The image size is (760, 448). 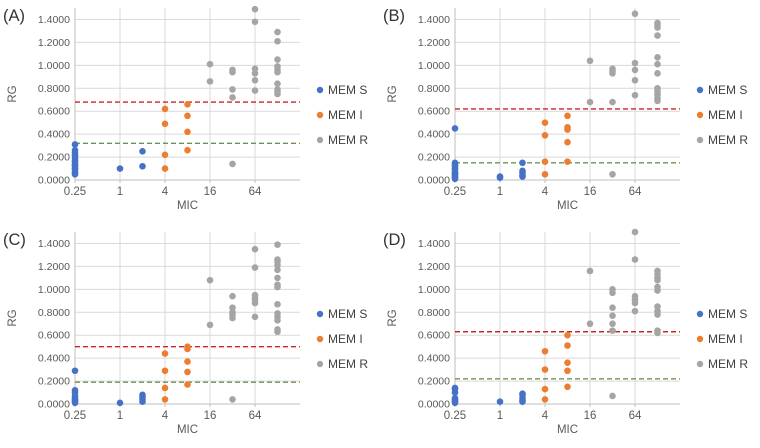 What do you see at coordinates (590, 192) in the screenshot?
I see `x-tick-label: 16` at bounding box center [590, 192].